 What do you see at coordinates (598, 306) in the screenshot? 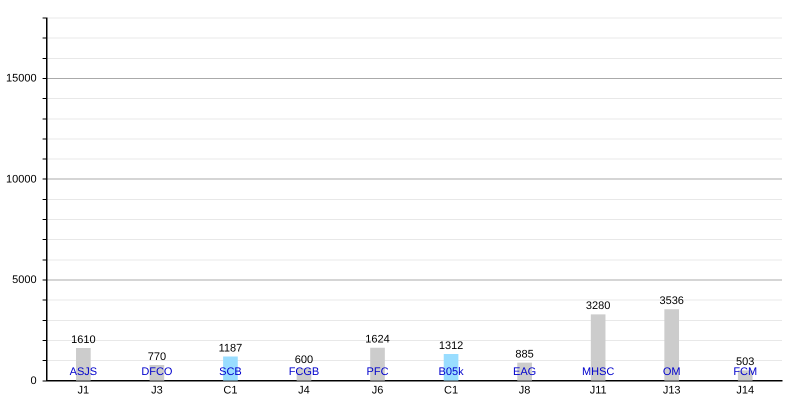
I see `data-label: 3280` at bounding box center [598, 306].